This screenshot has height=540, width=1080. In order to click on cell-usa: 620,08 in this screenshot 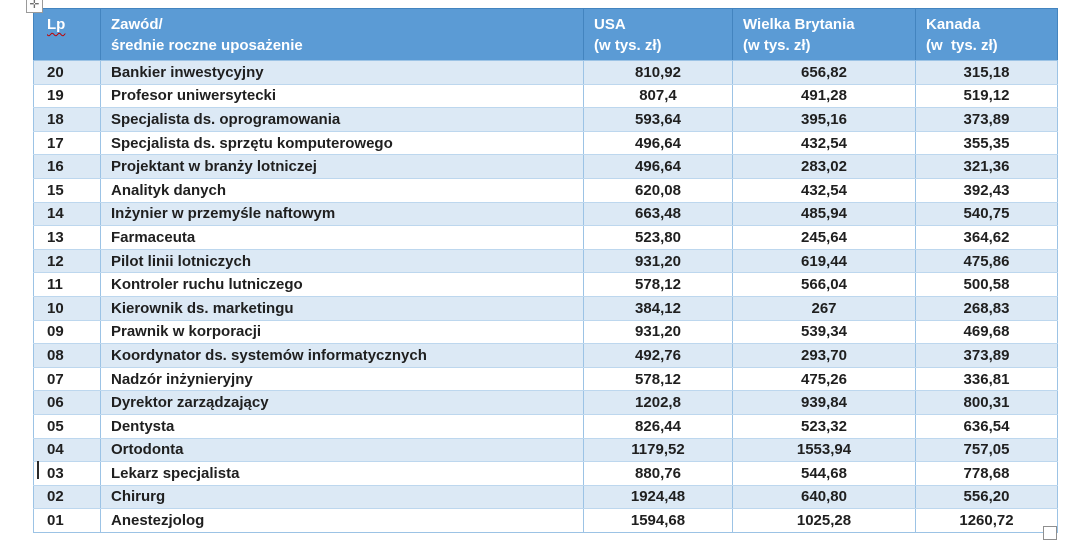, I will do `click(658, 190)`.